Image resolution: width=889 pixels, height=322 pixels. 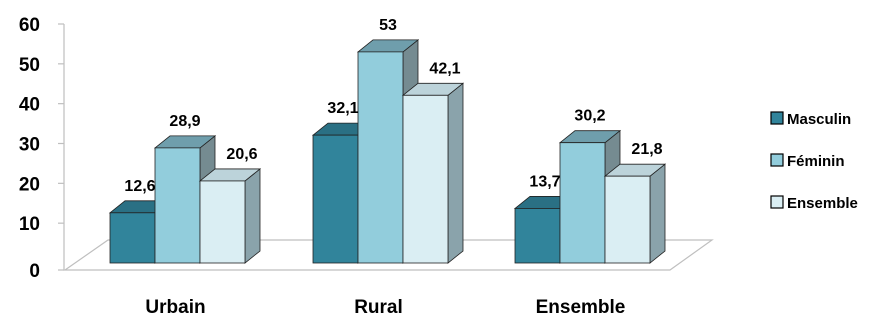 I want to click on legend-label: Ensemble, so click(x=822, y=203).